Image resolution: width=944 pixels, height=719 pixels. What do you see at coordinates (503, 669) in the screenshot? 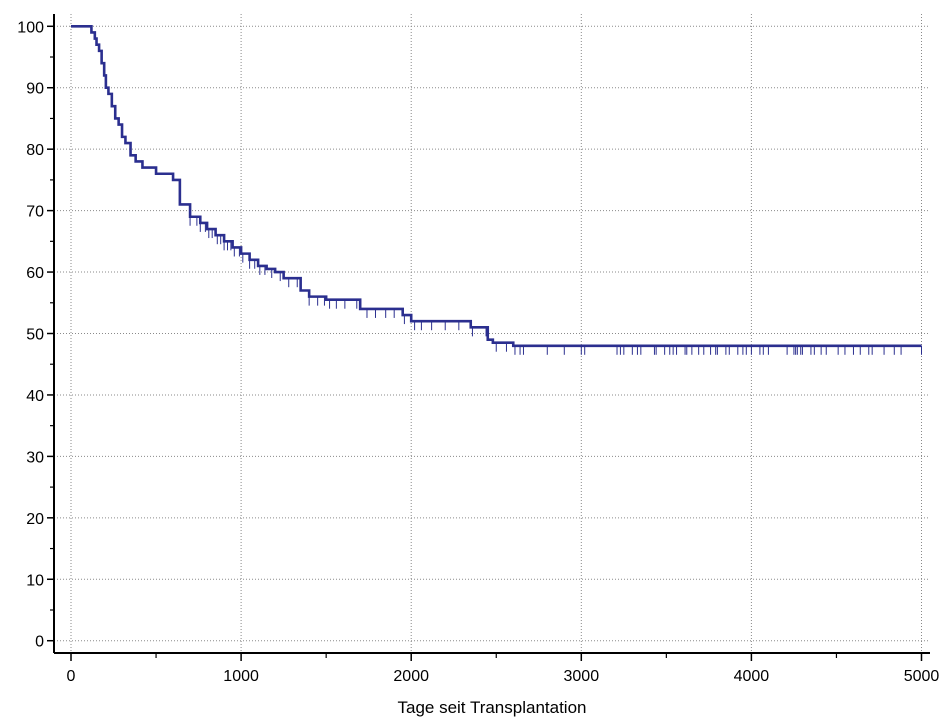
I see `x-axis-ticks: 0 1000 2000 3000 4000 5000` at bounding box center [503, 669].